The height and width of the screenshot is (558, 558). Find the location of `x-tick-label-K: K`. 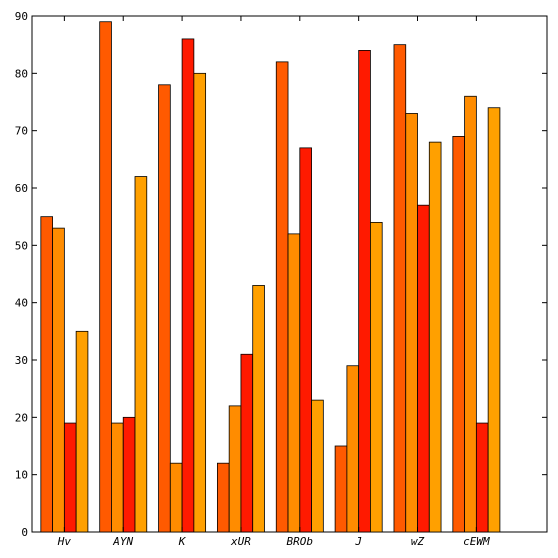

x-tick-label-K: K is located at coordinates (182, 541).